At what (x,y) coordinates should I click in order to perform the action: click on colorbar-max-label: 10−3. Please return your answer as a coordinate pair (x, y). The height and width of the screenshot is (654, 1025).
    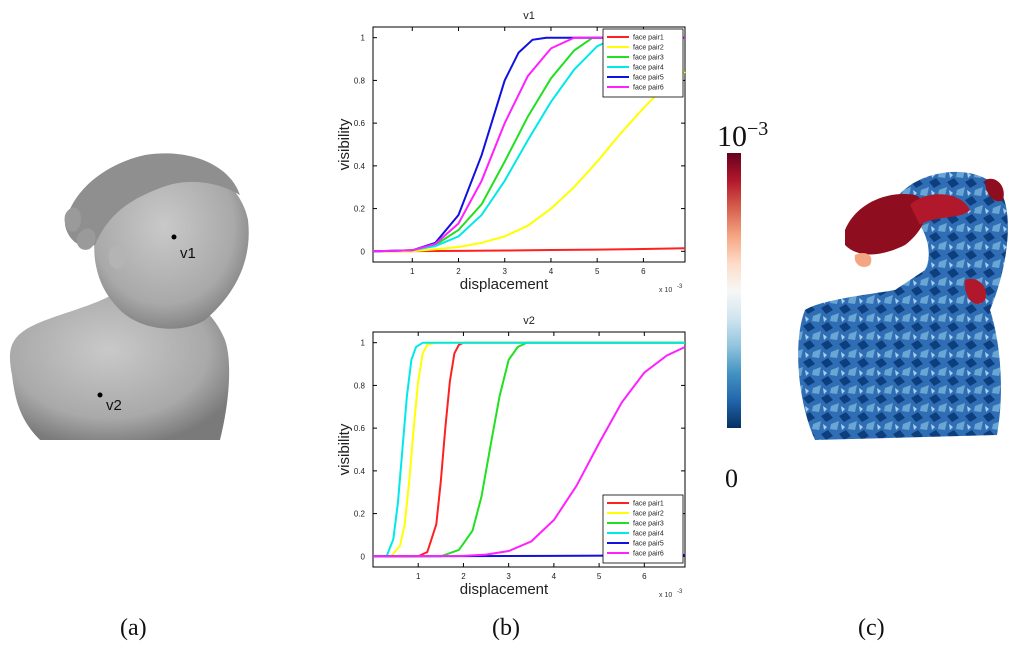
    Looking at the image, I should click on (743, 135).